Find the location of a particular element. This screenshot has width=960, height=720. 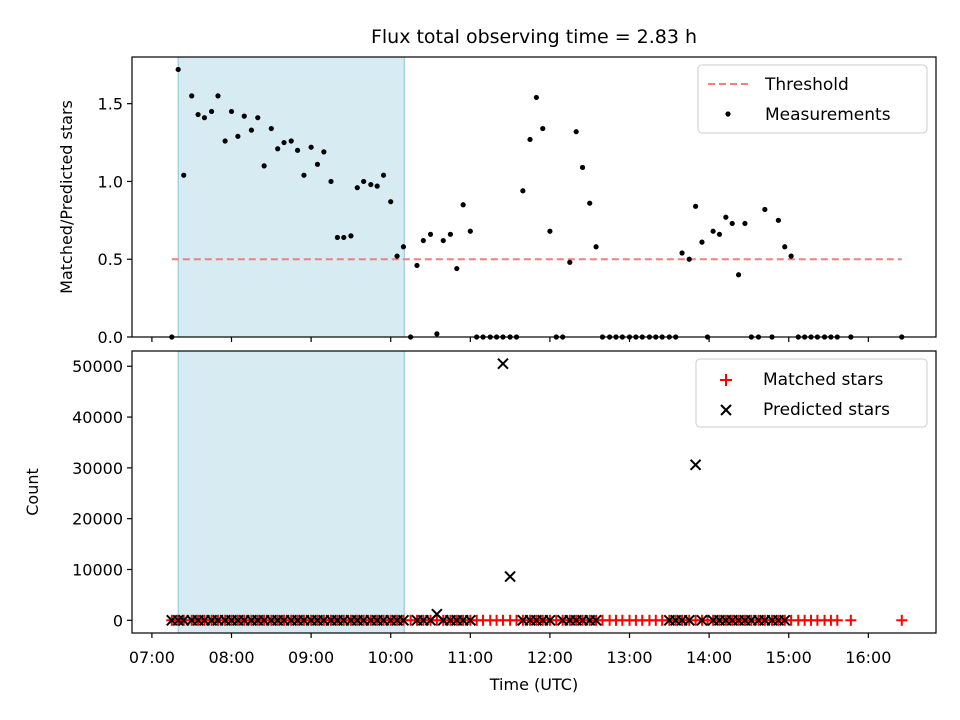

legend-threshold-label: Threshold is located at coordinates (806, 85).